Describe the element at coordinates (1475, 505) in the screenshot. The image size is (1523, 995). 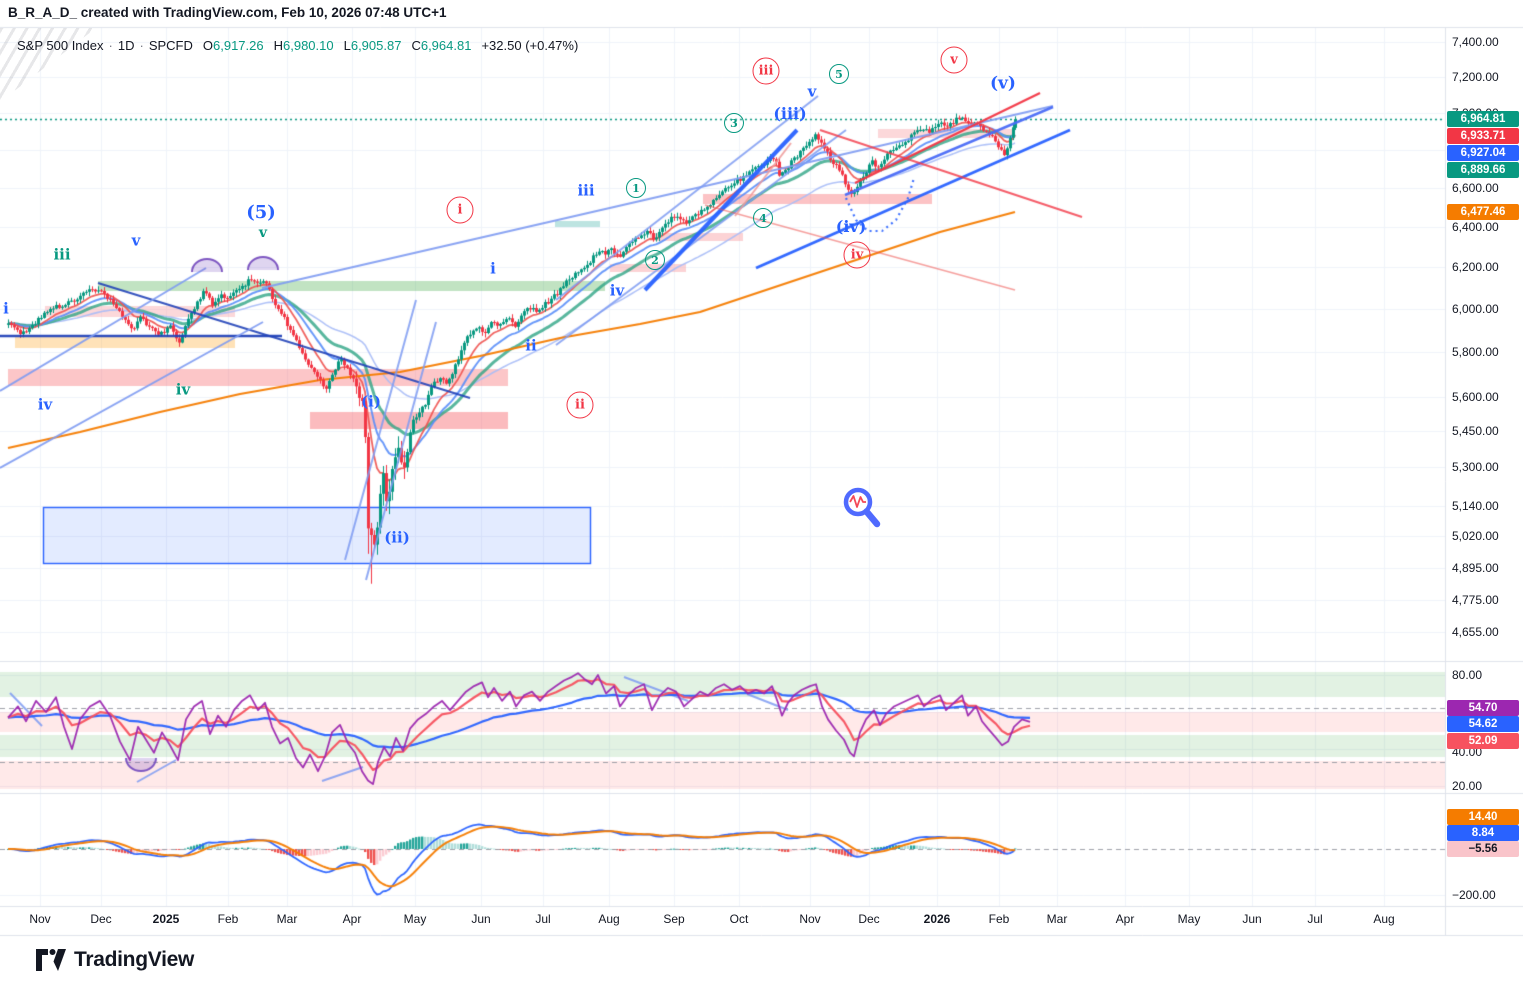
I see `price-axis-label: 5,140.00` at that location.